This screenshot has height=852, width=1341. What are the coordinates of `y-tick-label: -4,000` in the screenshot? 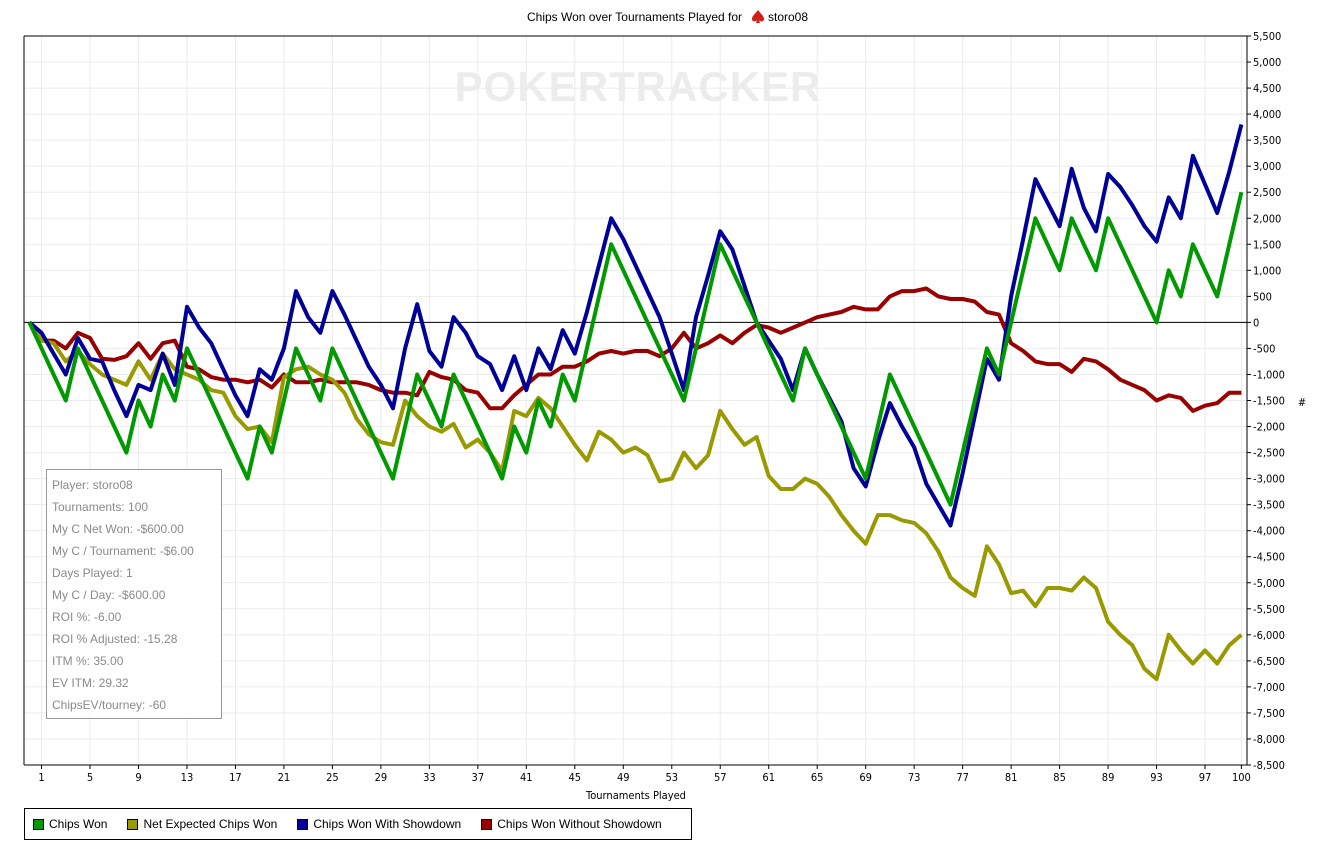 It's located at (1269, 531).